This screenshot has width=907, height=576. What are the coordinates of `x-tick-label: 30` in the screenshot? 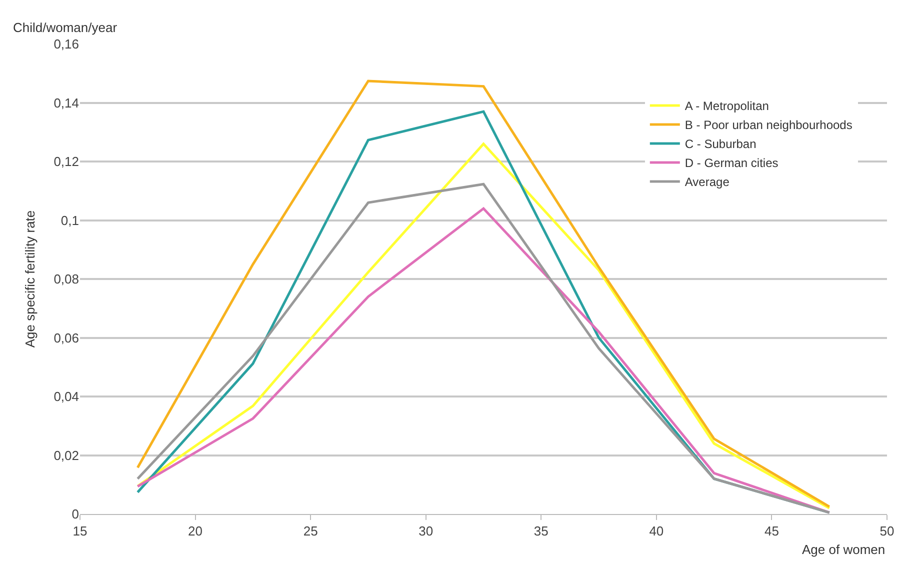 It's located at (426, 531).